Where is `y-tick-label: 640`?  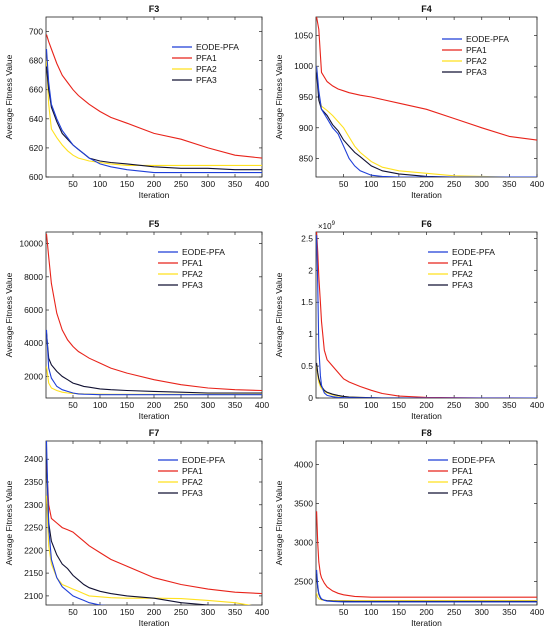 y-tick-label: 640 is located at coordinates (36, 119).